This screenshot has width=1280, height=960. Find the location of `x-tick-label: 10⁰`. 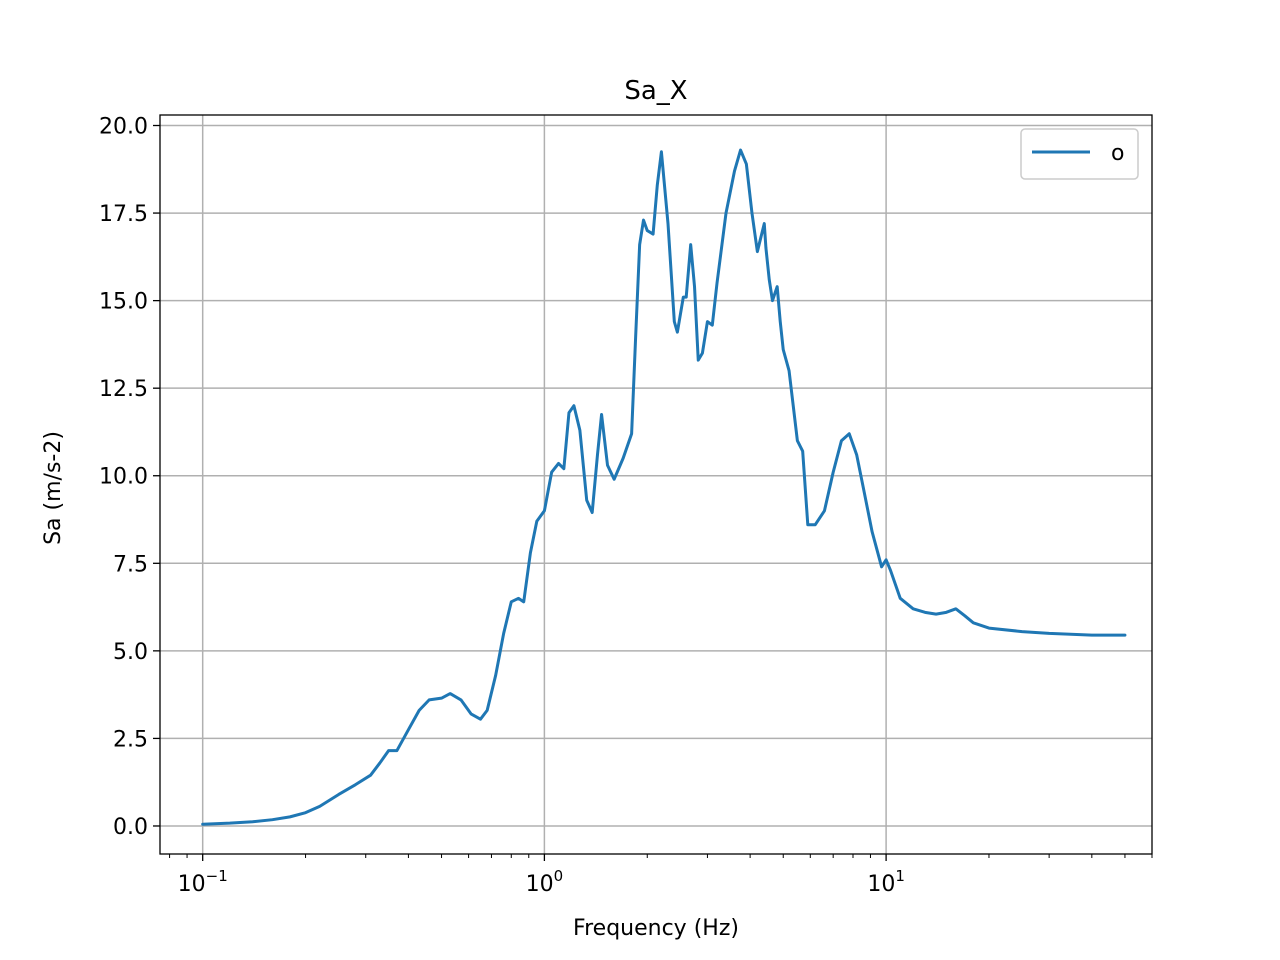

x-tick-label: 10⁰ is located at coordinates (545, 882).